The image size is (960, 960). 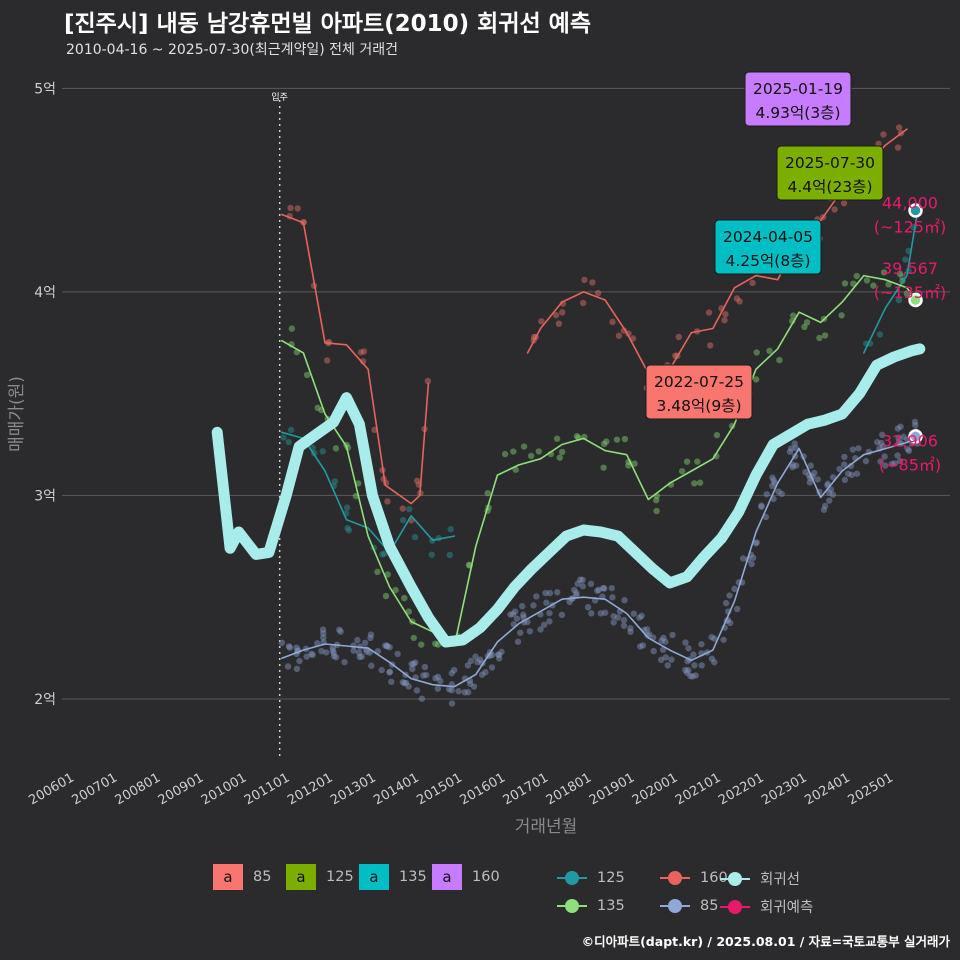 I want to click on legend-label: 회귀예측, so click(x=787, y=908).